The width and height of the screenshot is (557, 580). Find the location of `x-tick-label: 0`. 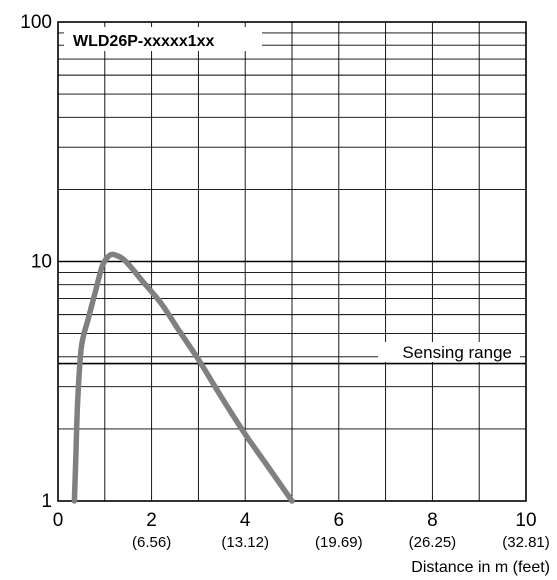

x-tick-label: 0 is located at coordinates (58, 520).